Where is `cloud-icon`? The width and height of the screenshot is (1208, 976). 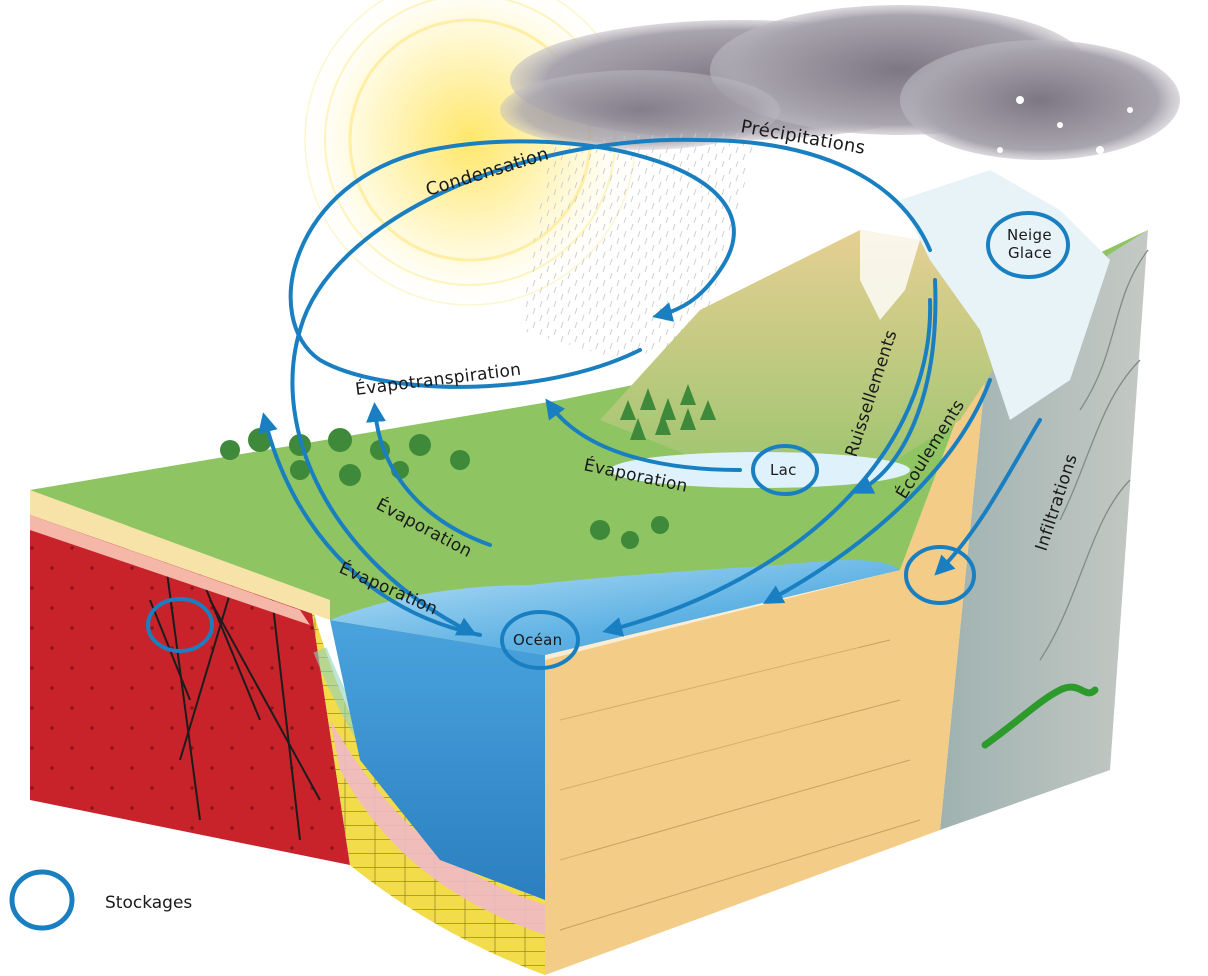 cloud-icon is located at coordinates (840, 82).